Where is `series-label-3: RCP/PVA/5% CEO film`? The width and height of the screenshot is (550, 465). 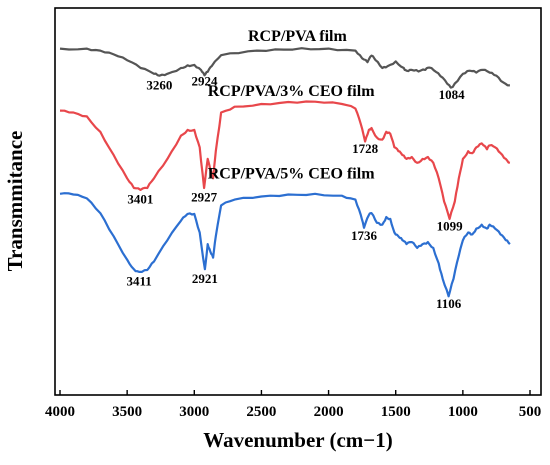
series-label-3: RCP/PVA/5% CEO film is located at coordinates (291, 173).